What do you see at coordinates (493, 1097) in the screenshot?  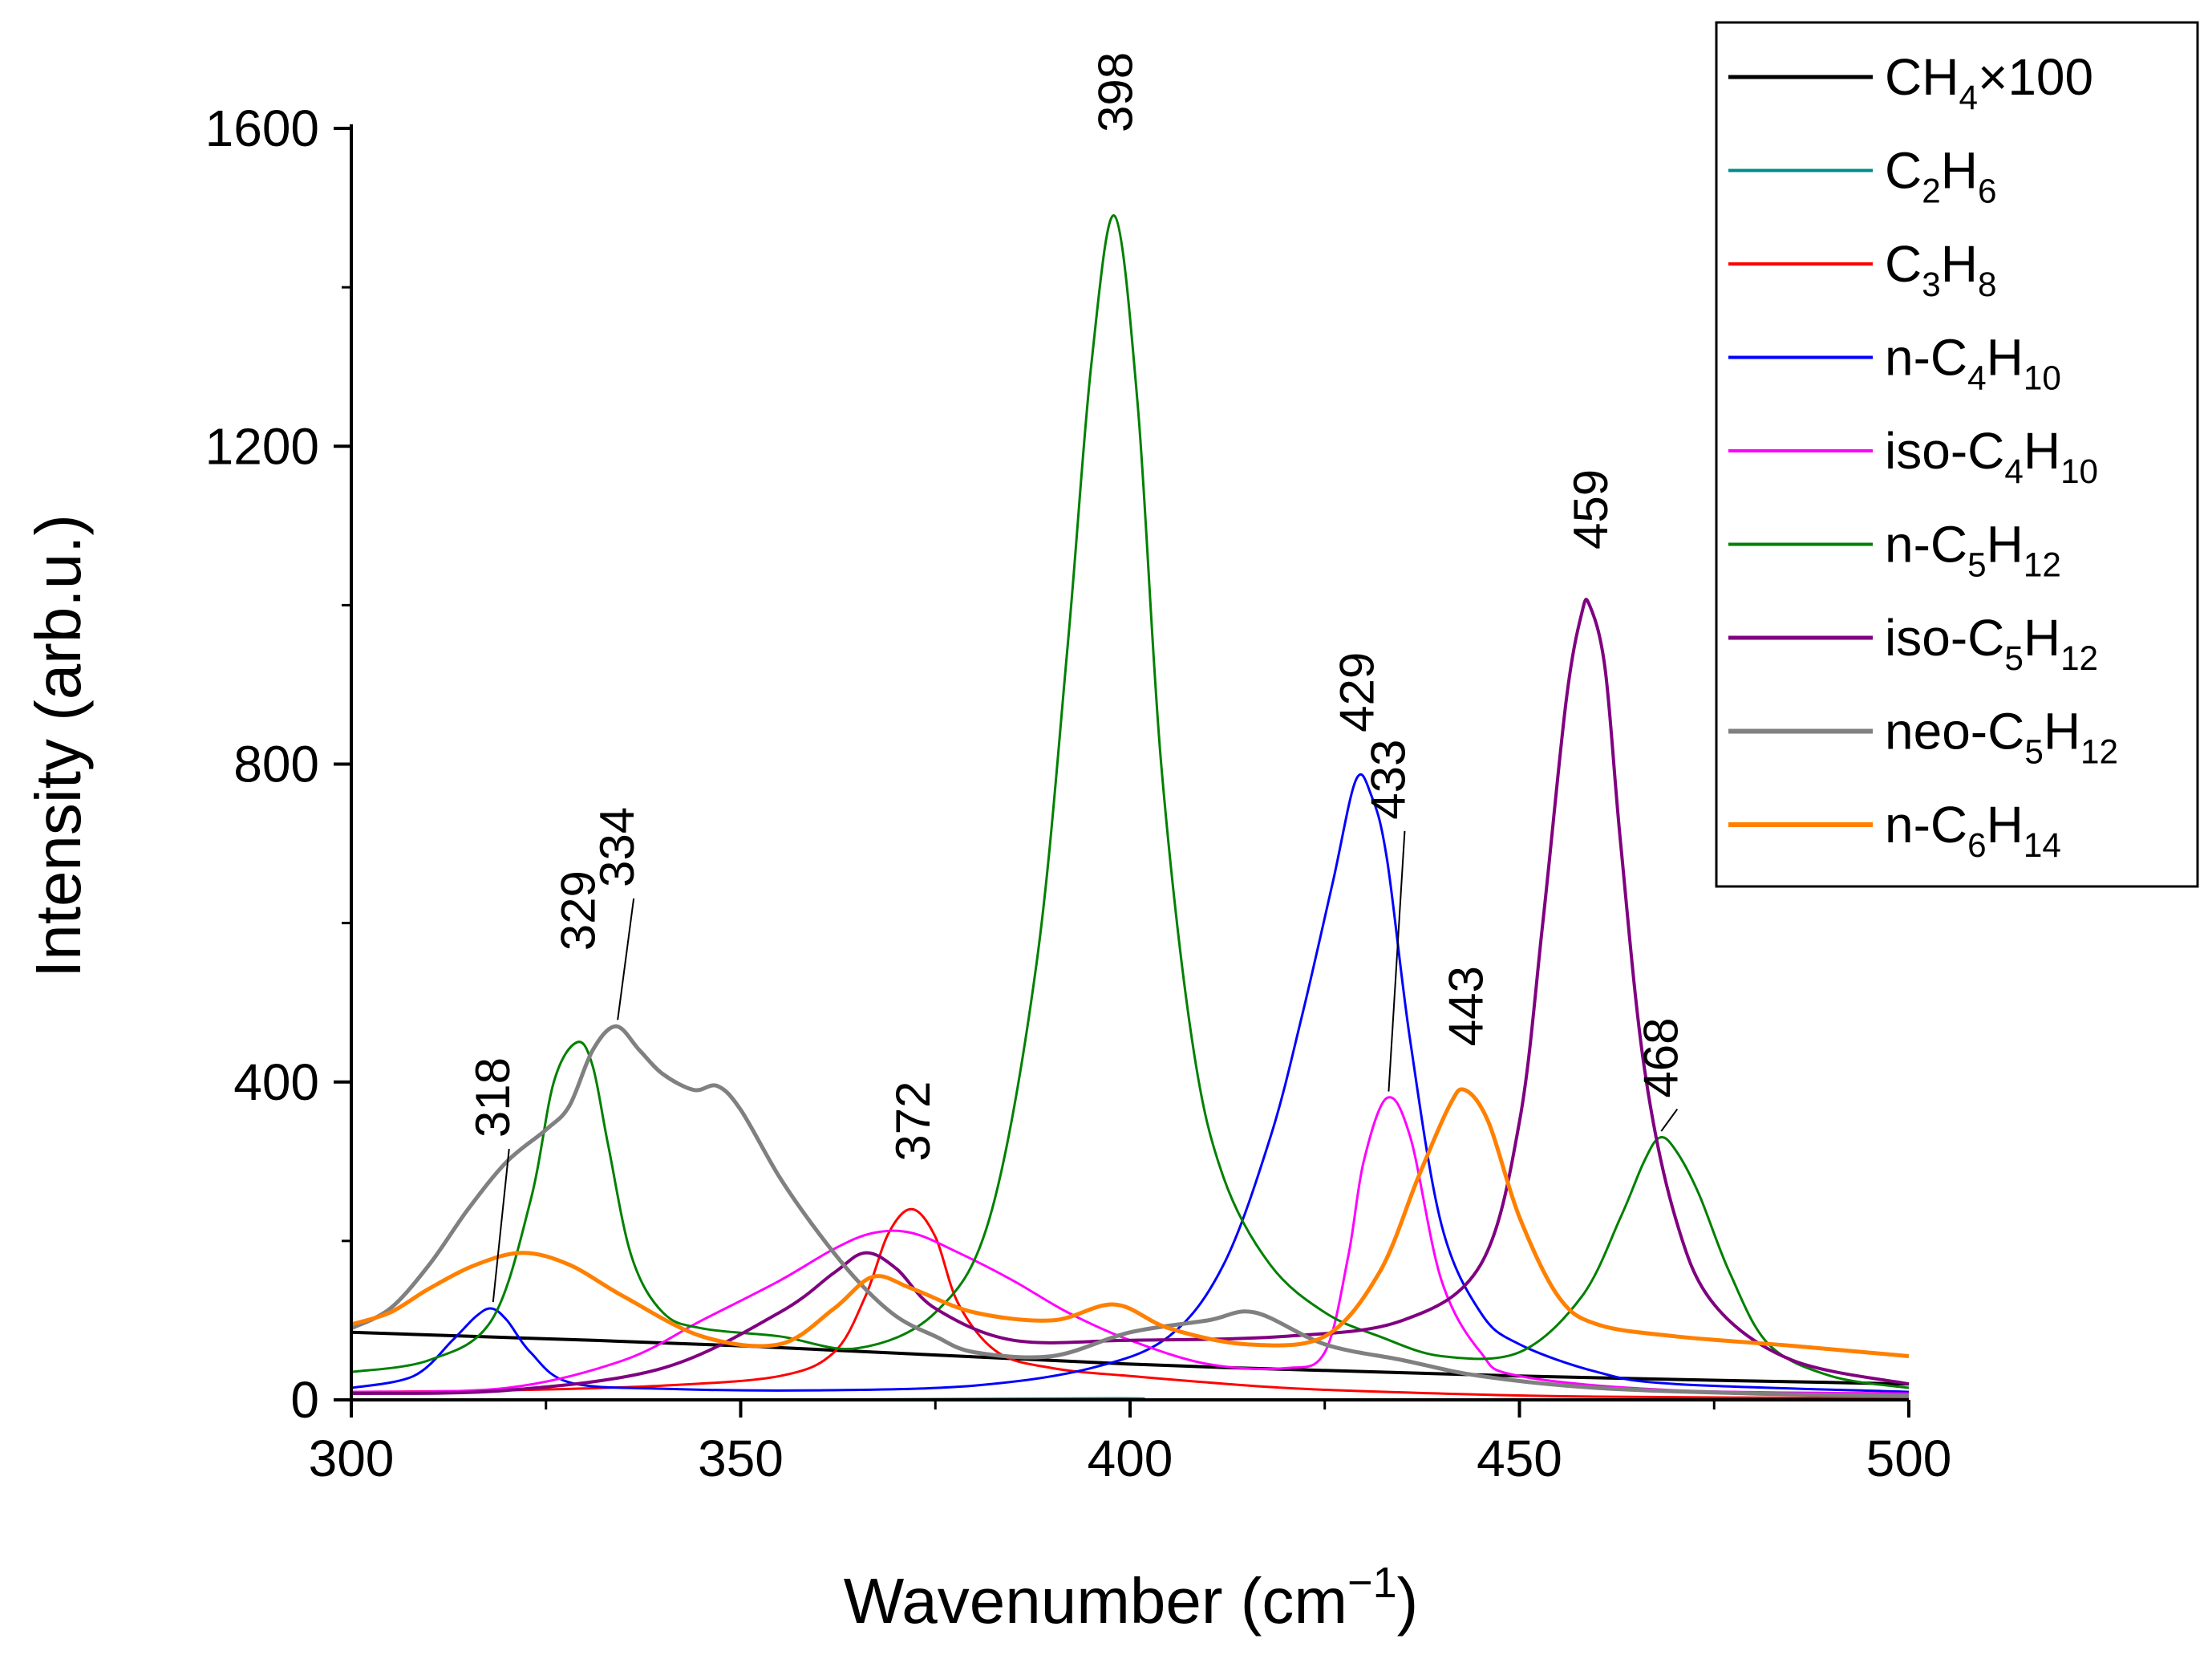 I see `peak-label: 318` at bounding box center [493, 1097].